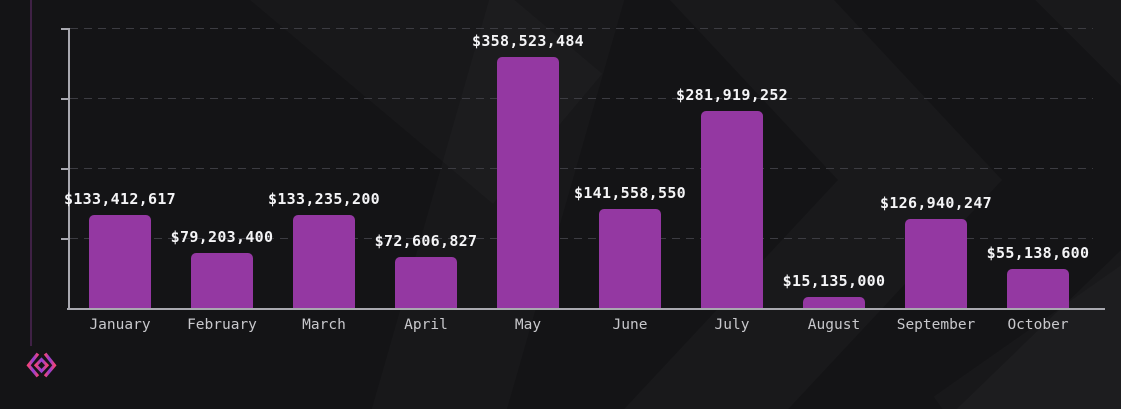 Image resolution: width=1121 pixels, height=409 pixels. What do you see at coordinates (69, 168) in the screenshot?
I see `y-axis-line` at bounding box center [69, 168].